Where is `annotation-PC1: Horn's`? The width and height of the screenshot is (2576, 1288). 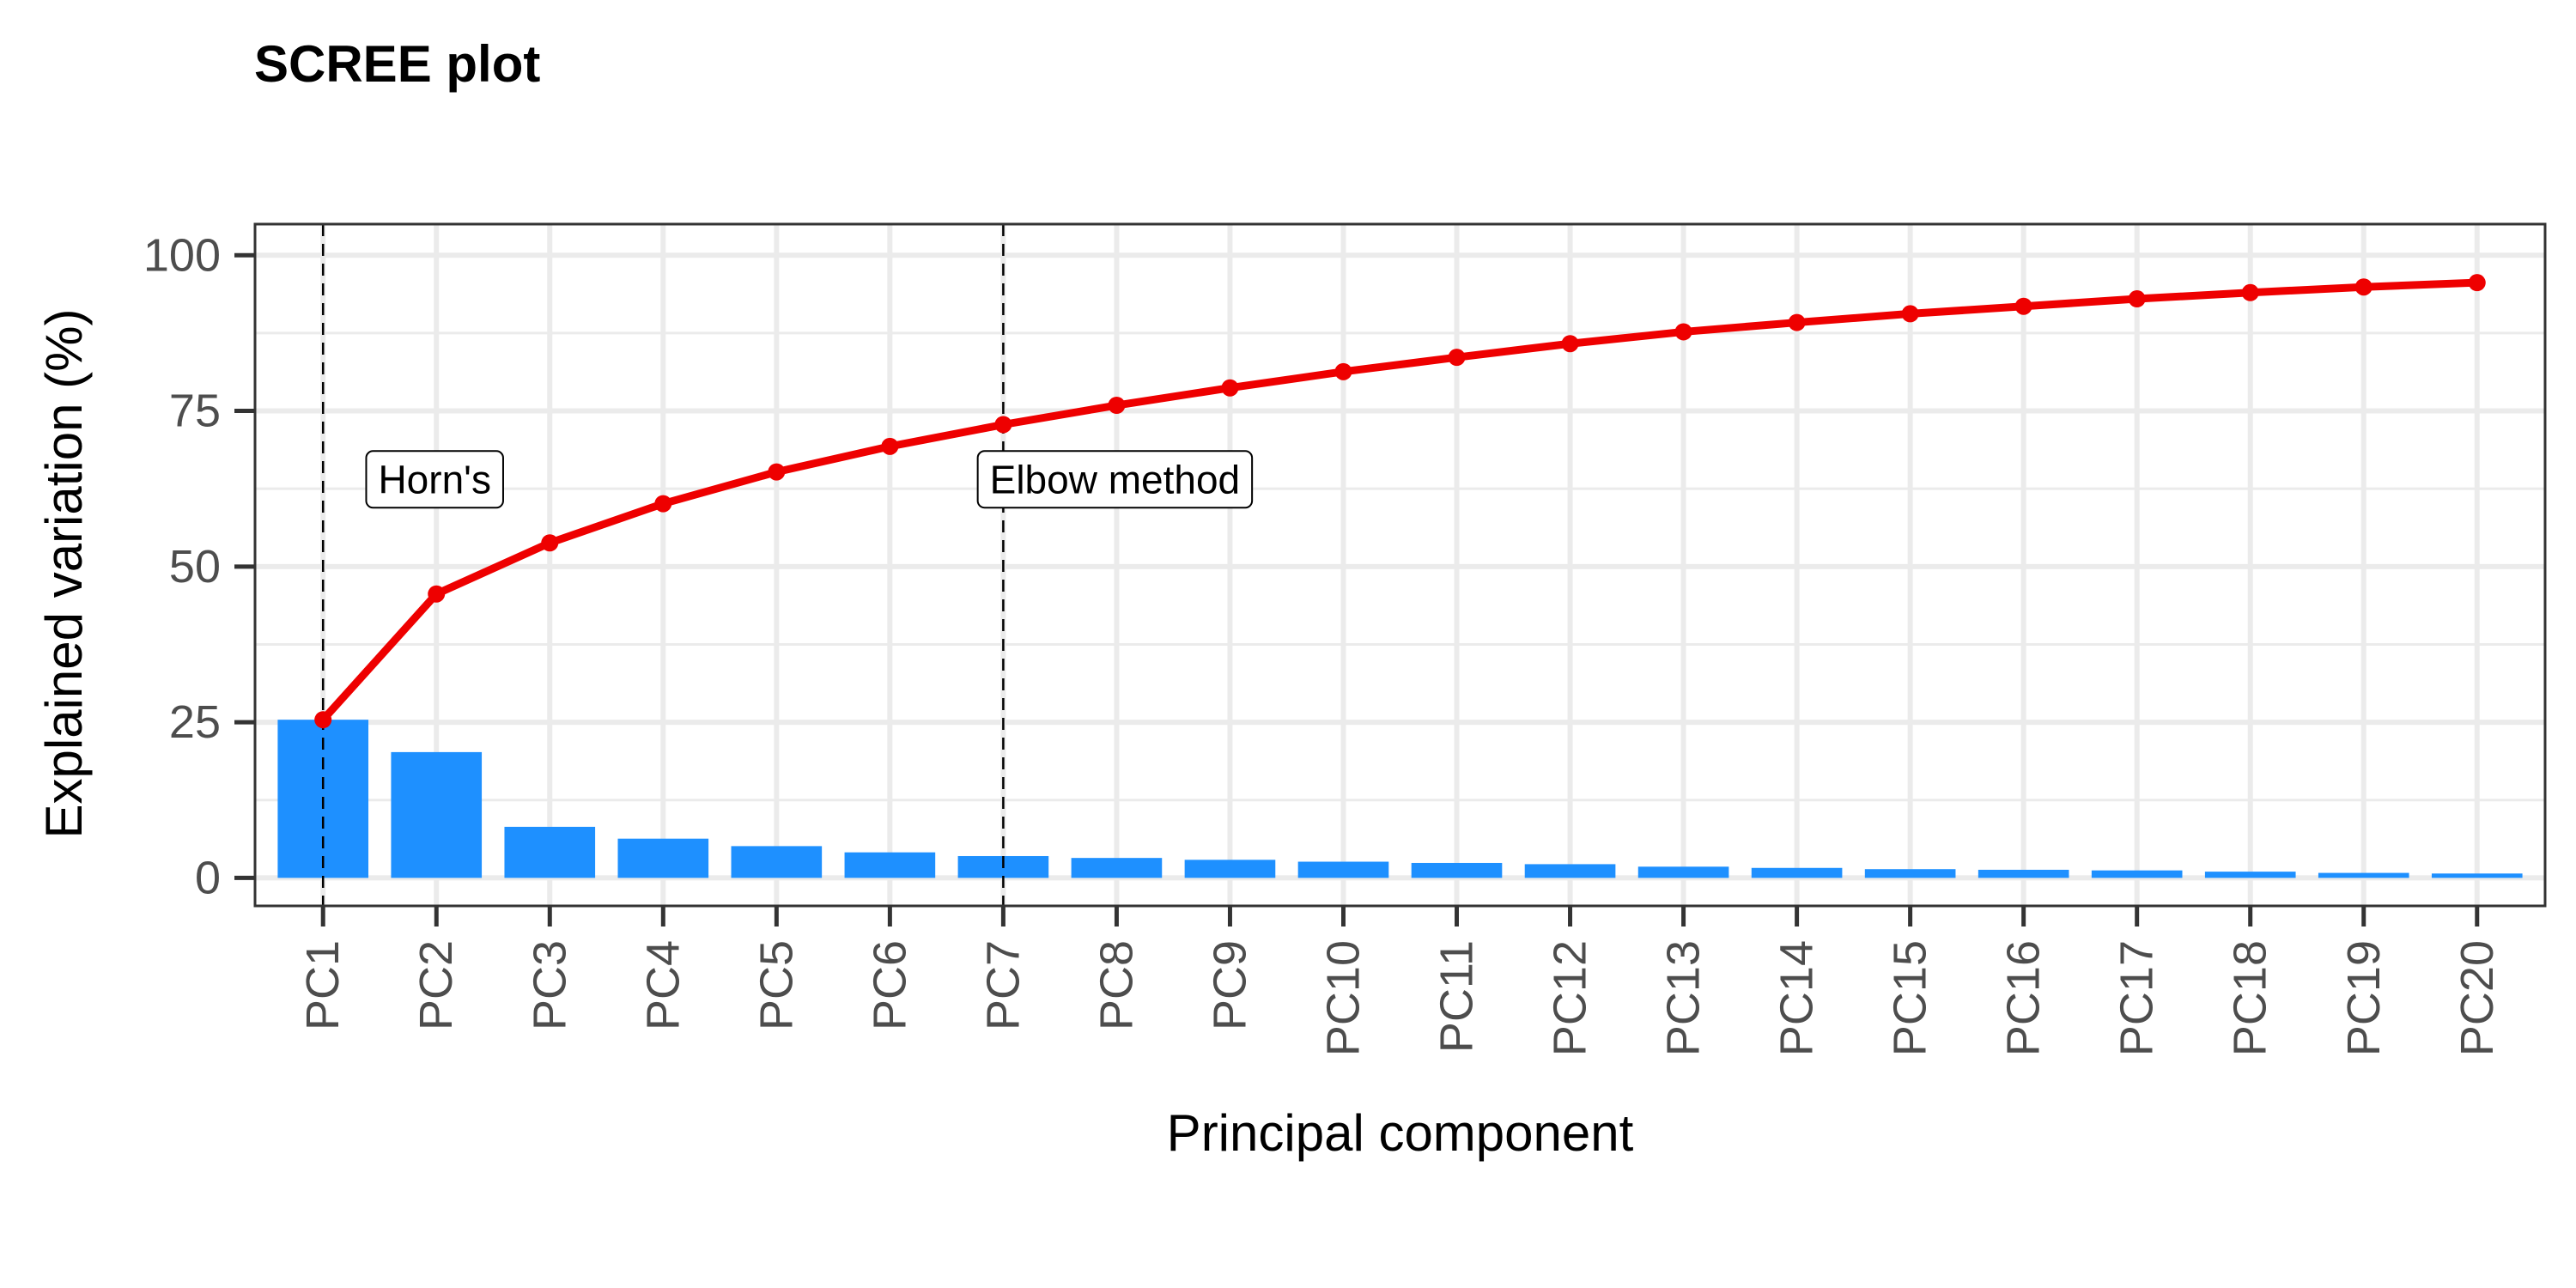 annotation-PC1: Horn's is located at coordinates (434, 479).